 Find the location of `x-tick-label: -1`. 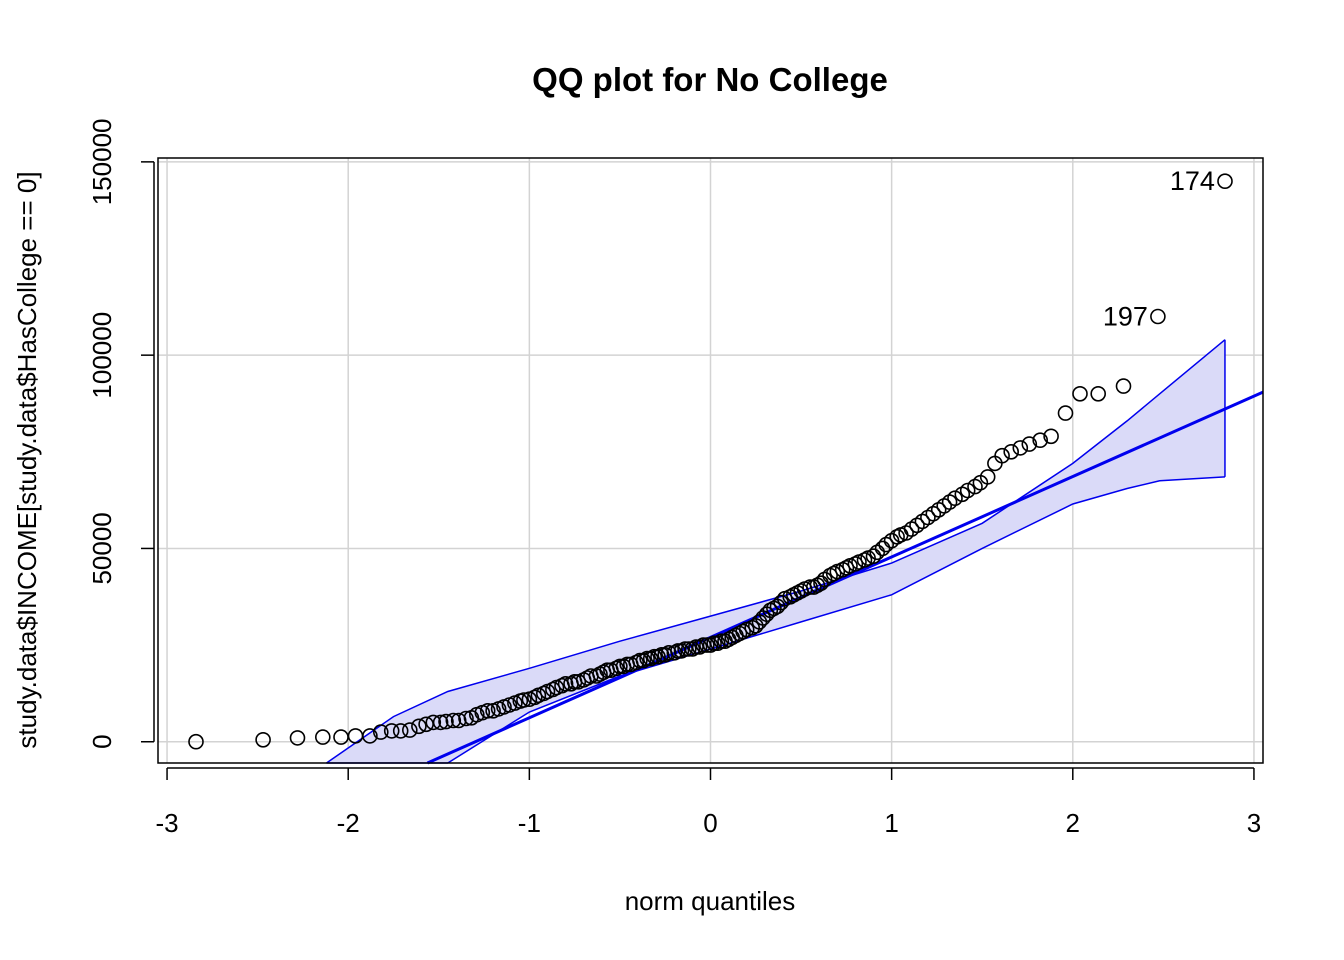

x-tick-label: -1 is located at coordinates (529, 823).